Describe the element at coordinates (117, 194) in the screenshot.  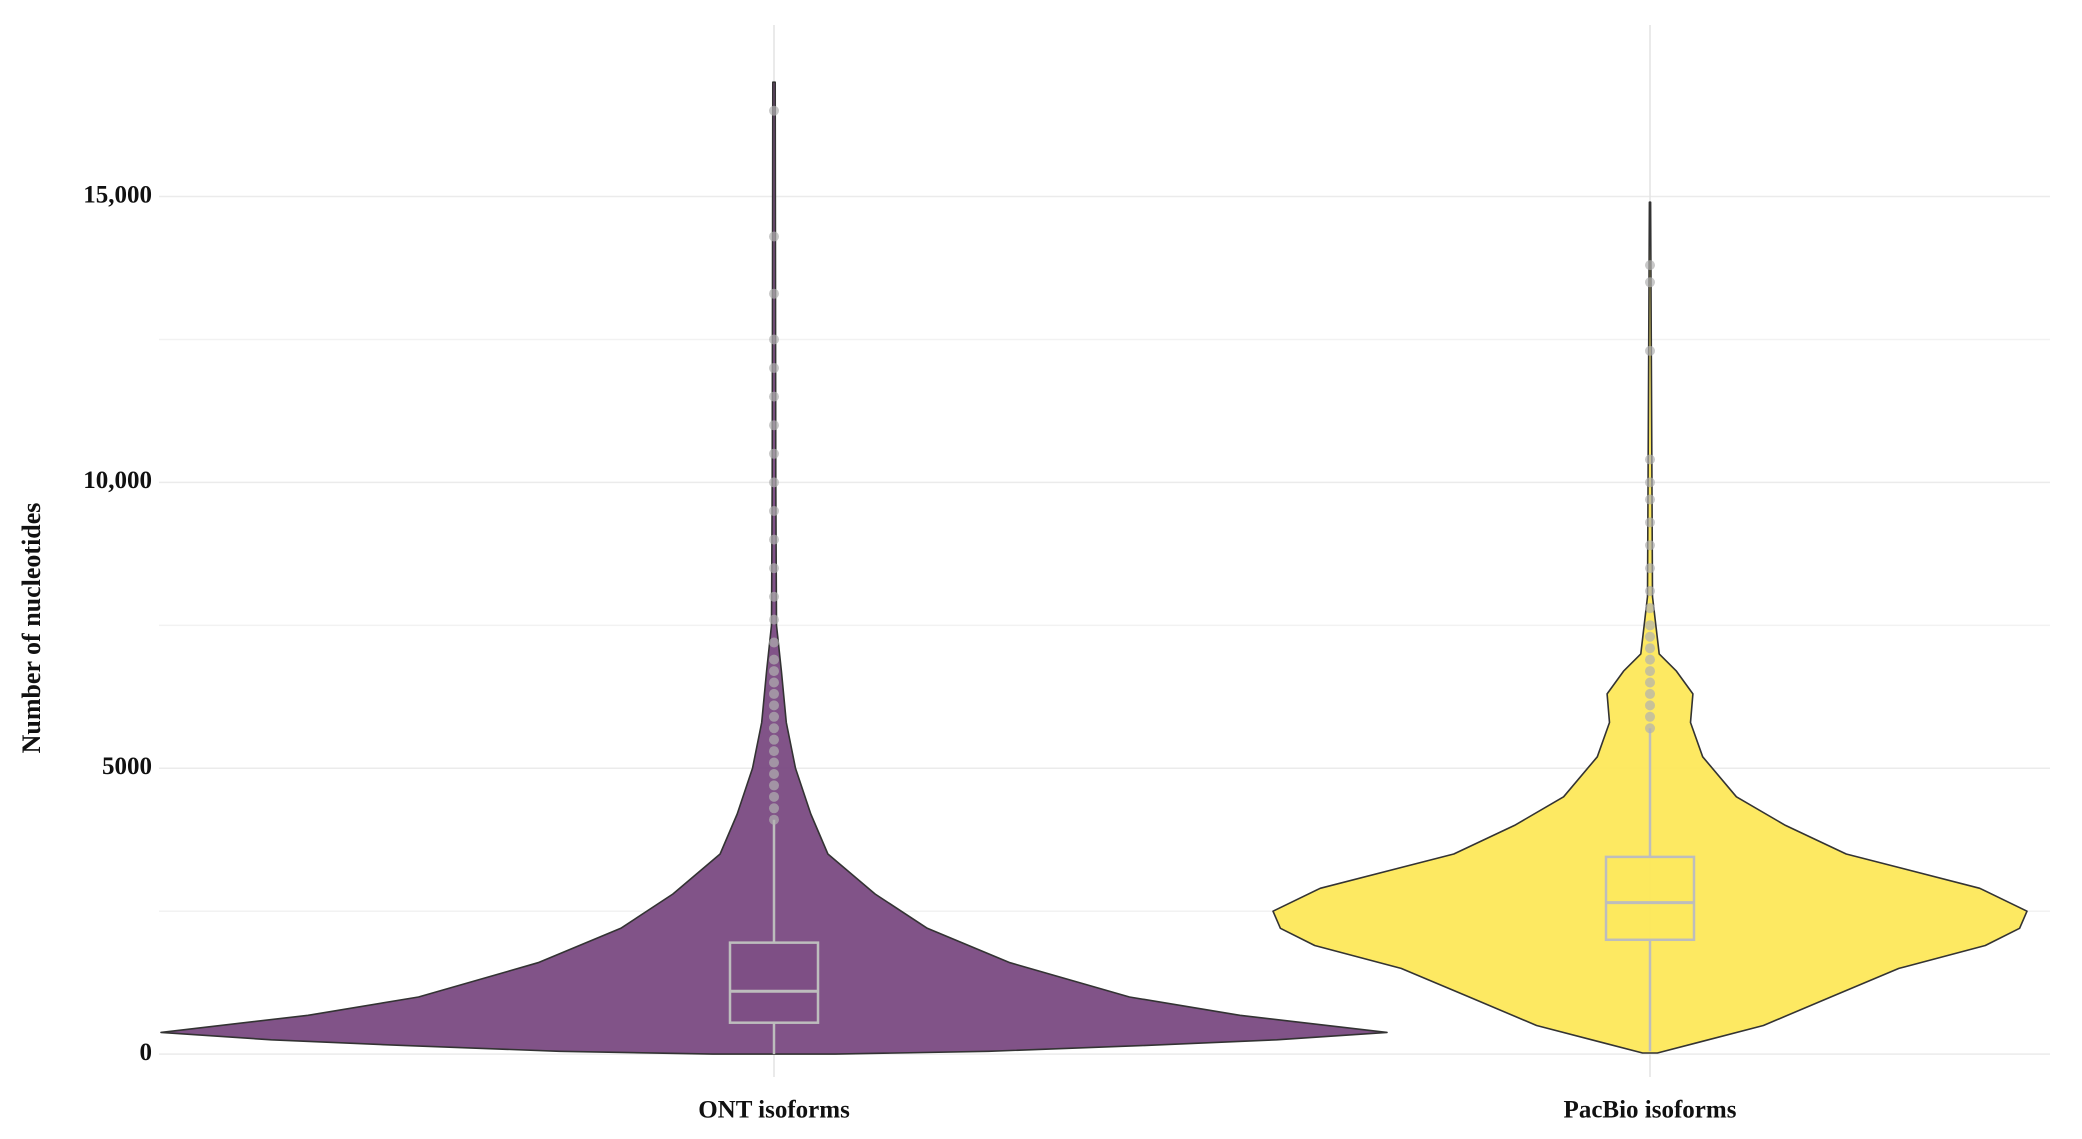
I see `y-tick-label: 15,000` at that location.